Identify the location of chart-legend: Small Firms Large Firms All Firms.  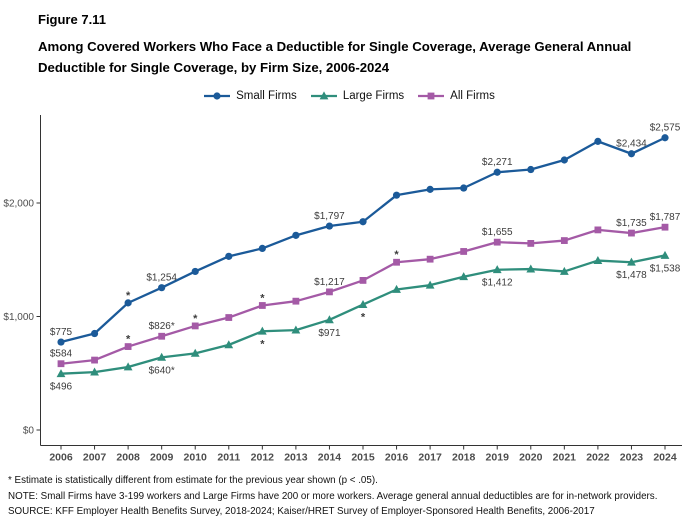
(349, 96).